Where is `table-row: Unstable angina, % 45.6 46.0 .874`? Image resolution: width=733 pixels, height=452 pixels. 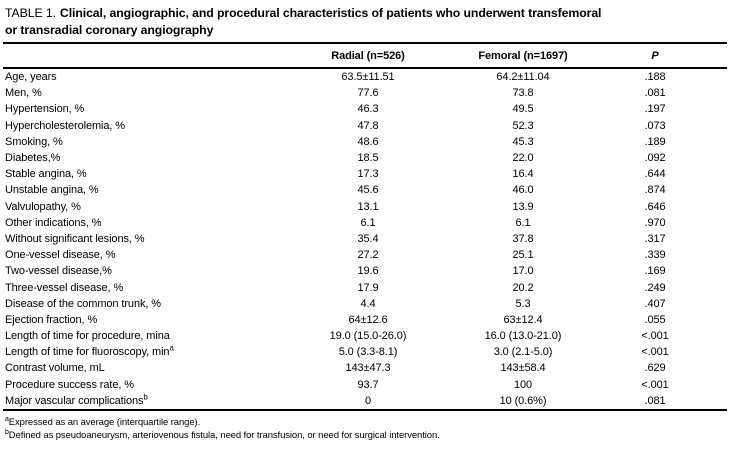 table-row: Unstable angina, % 45.6 46.0 .874 is located at coordinates (368, 190).